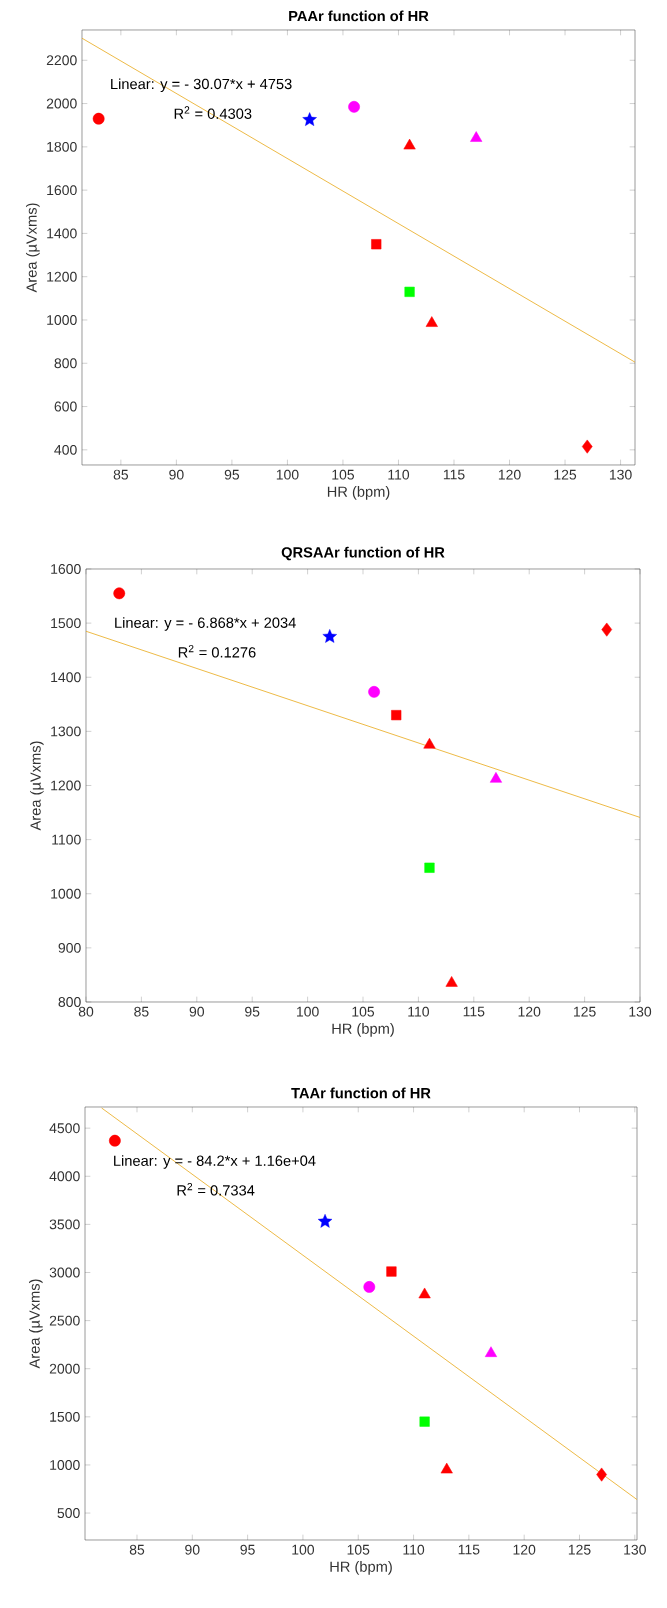 This screenshot has height=1608, width=667. I want to click on annotation: Linear: y = - 84.2*x + 1.16e+04, so click(215, 1162).